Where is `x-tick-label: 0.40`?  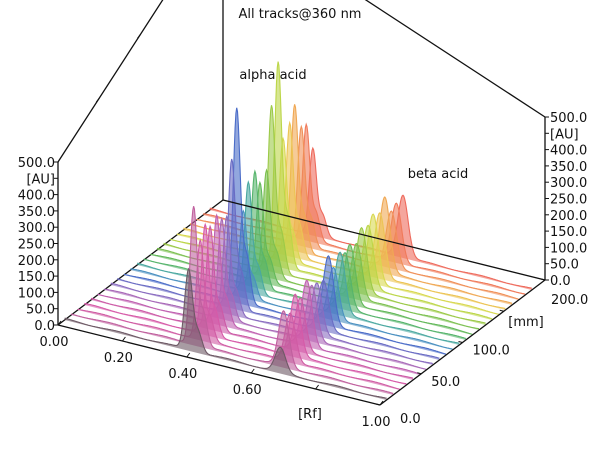
x-tick-label: 0.40 is located at coordinates (182, 374).